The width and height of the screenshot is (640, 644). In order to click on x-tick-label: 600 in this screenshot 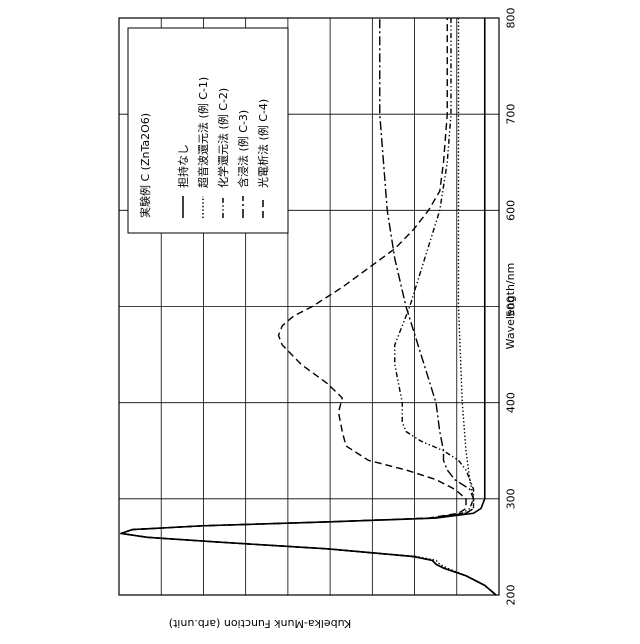, I will do `click(510, 210)`.